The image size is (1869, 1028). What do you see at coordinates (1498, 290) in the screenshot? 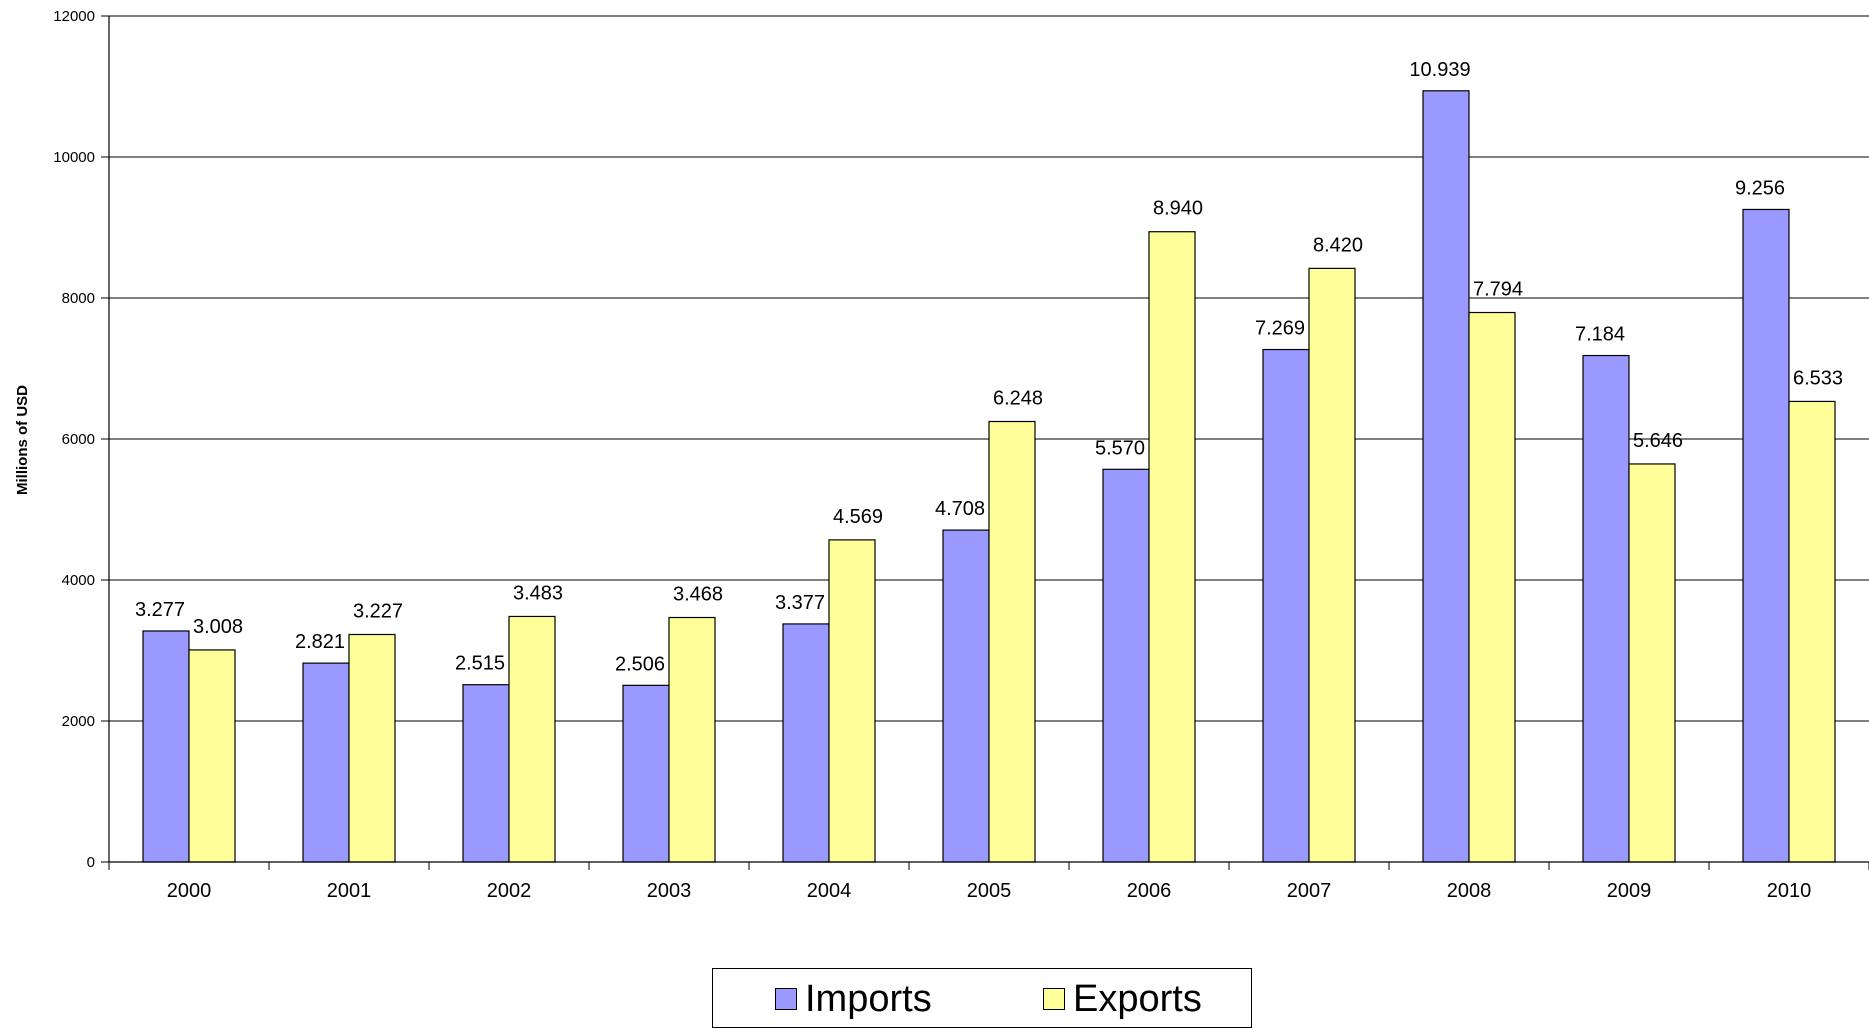
I see `data-label-exports: 7.794` at bounding box center [1498, 290].